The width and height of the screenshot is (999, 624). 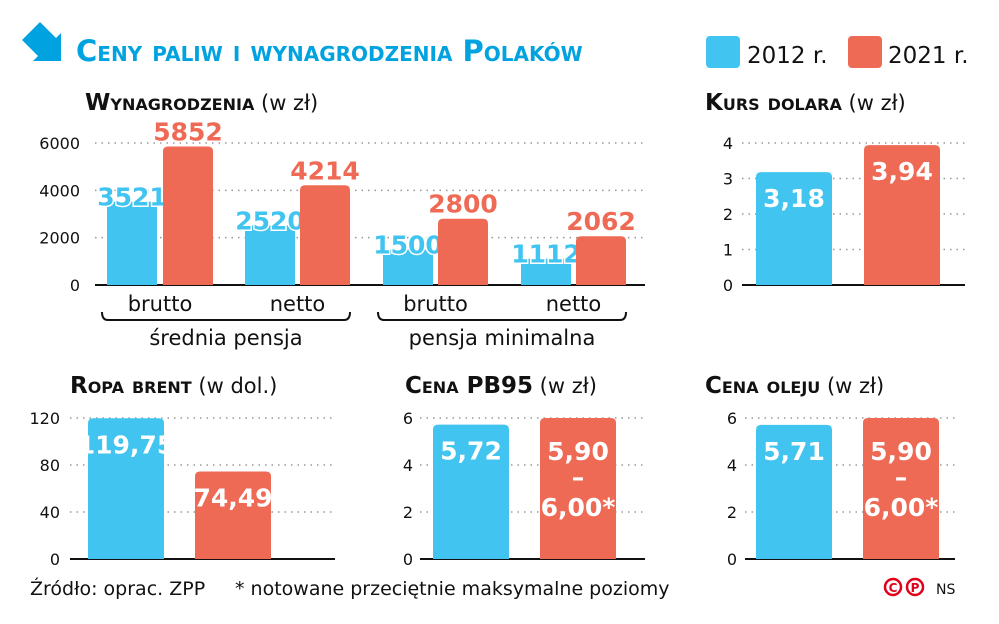 What do you see at coordinates (601, 221) in the screenshot?
I see `data-label: 2062` at bounding box center [601, 221].